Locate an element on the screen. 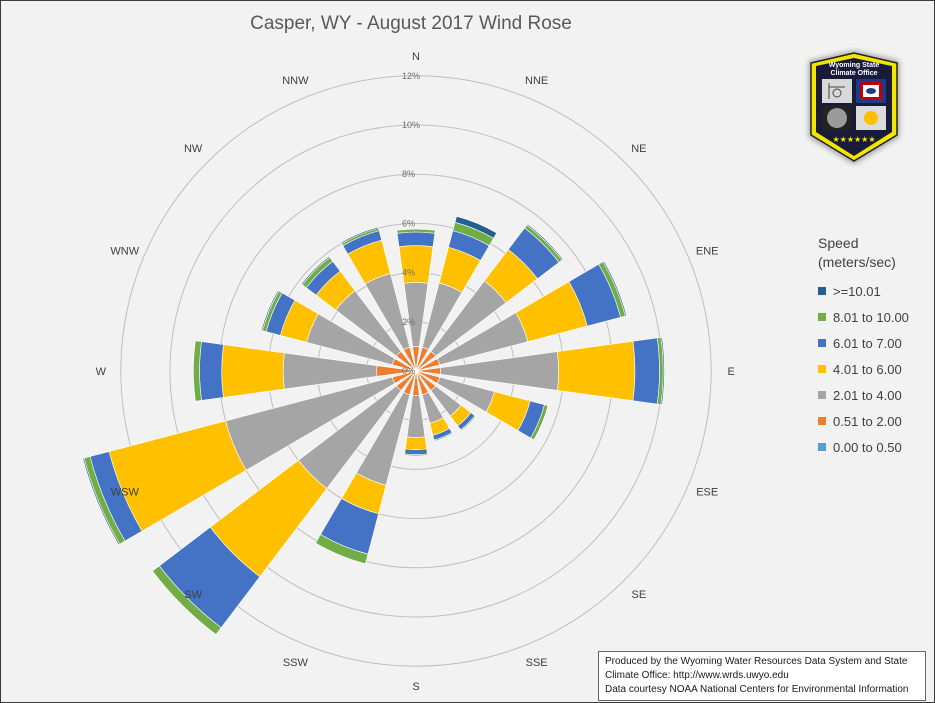 Image resolution: width=935 pixels, height=703 pixels. wedge-se is located at coordinates (468, 423).